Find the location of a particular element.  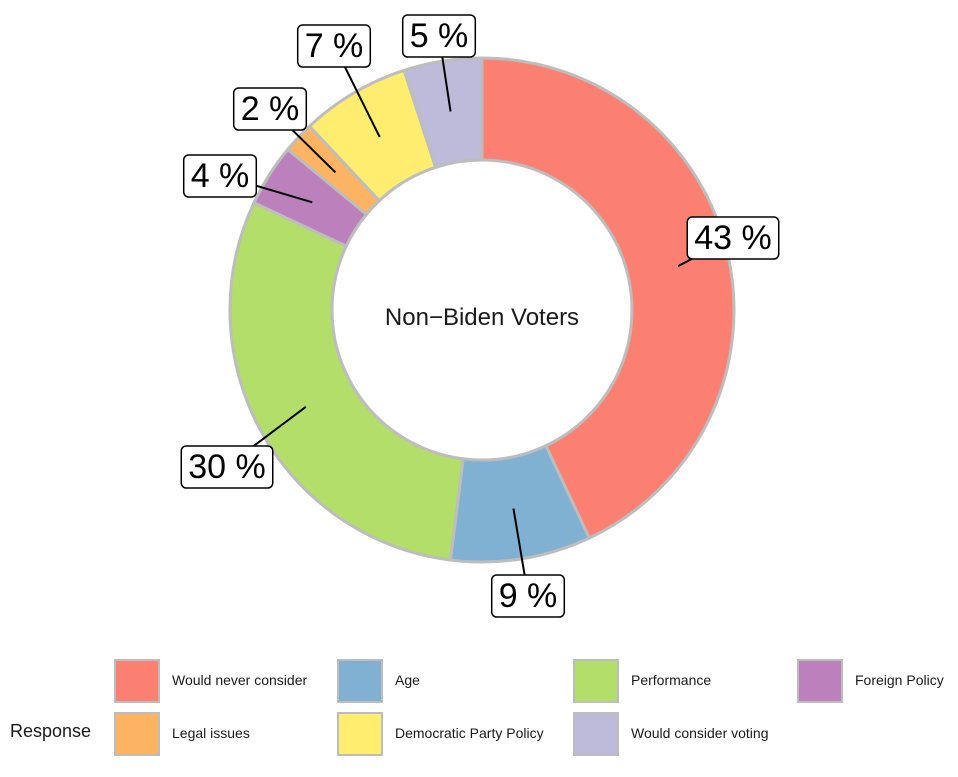

legend-label: Foreign Policy is located at coordinates (899, 680).